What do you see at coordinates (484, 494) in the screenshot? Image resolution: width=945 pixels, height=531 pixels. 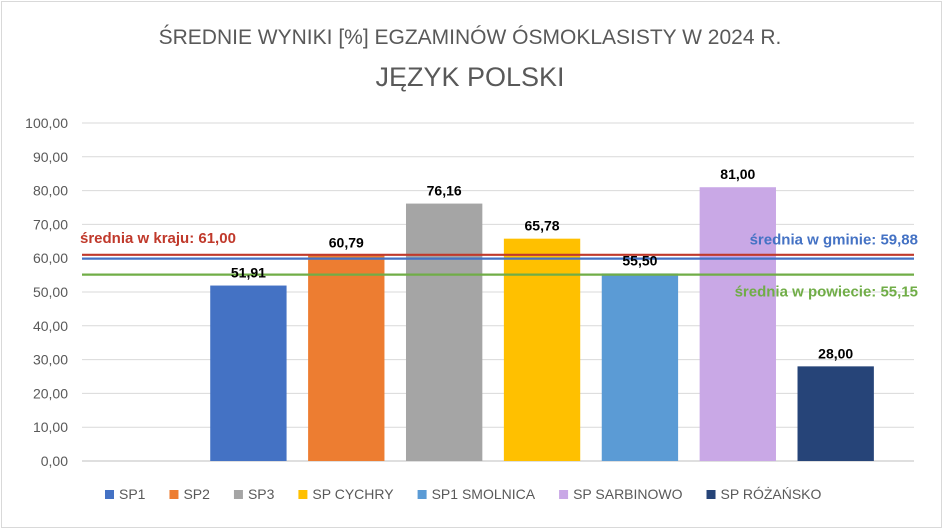 I see `legend-label: SP1 SMOLNICA` at bounding box center [484, 494].